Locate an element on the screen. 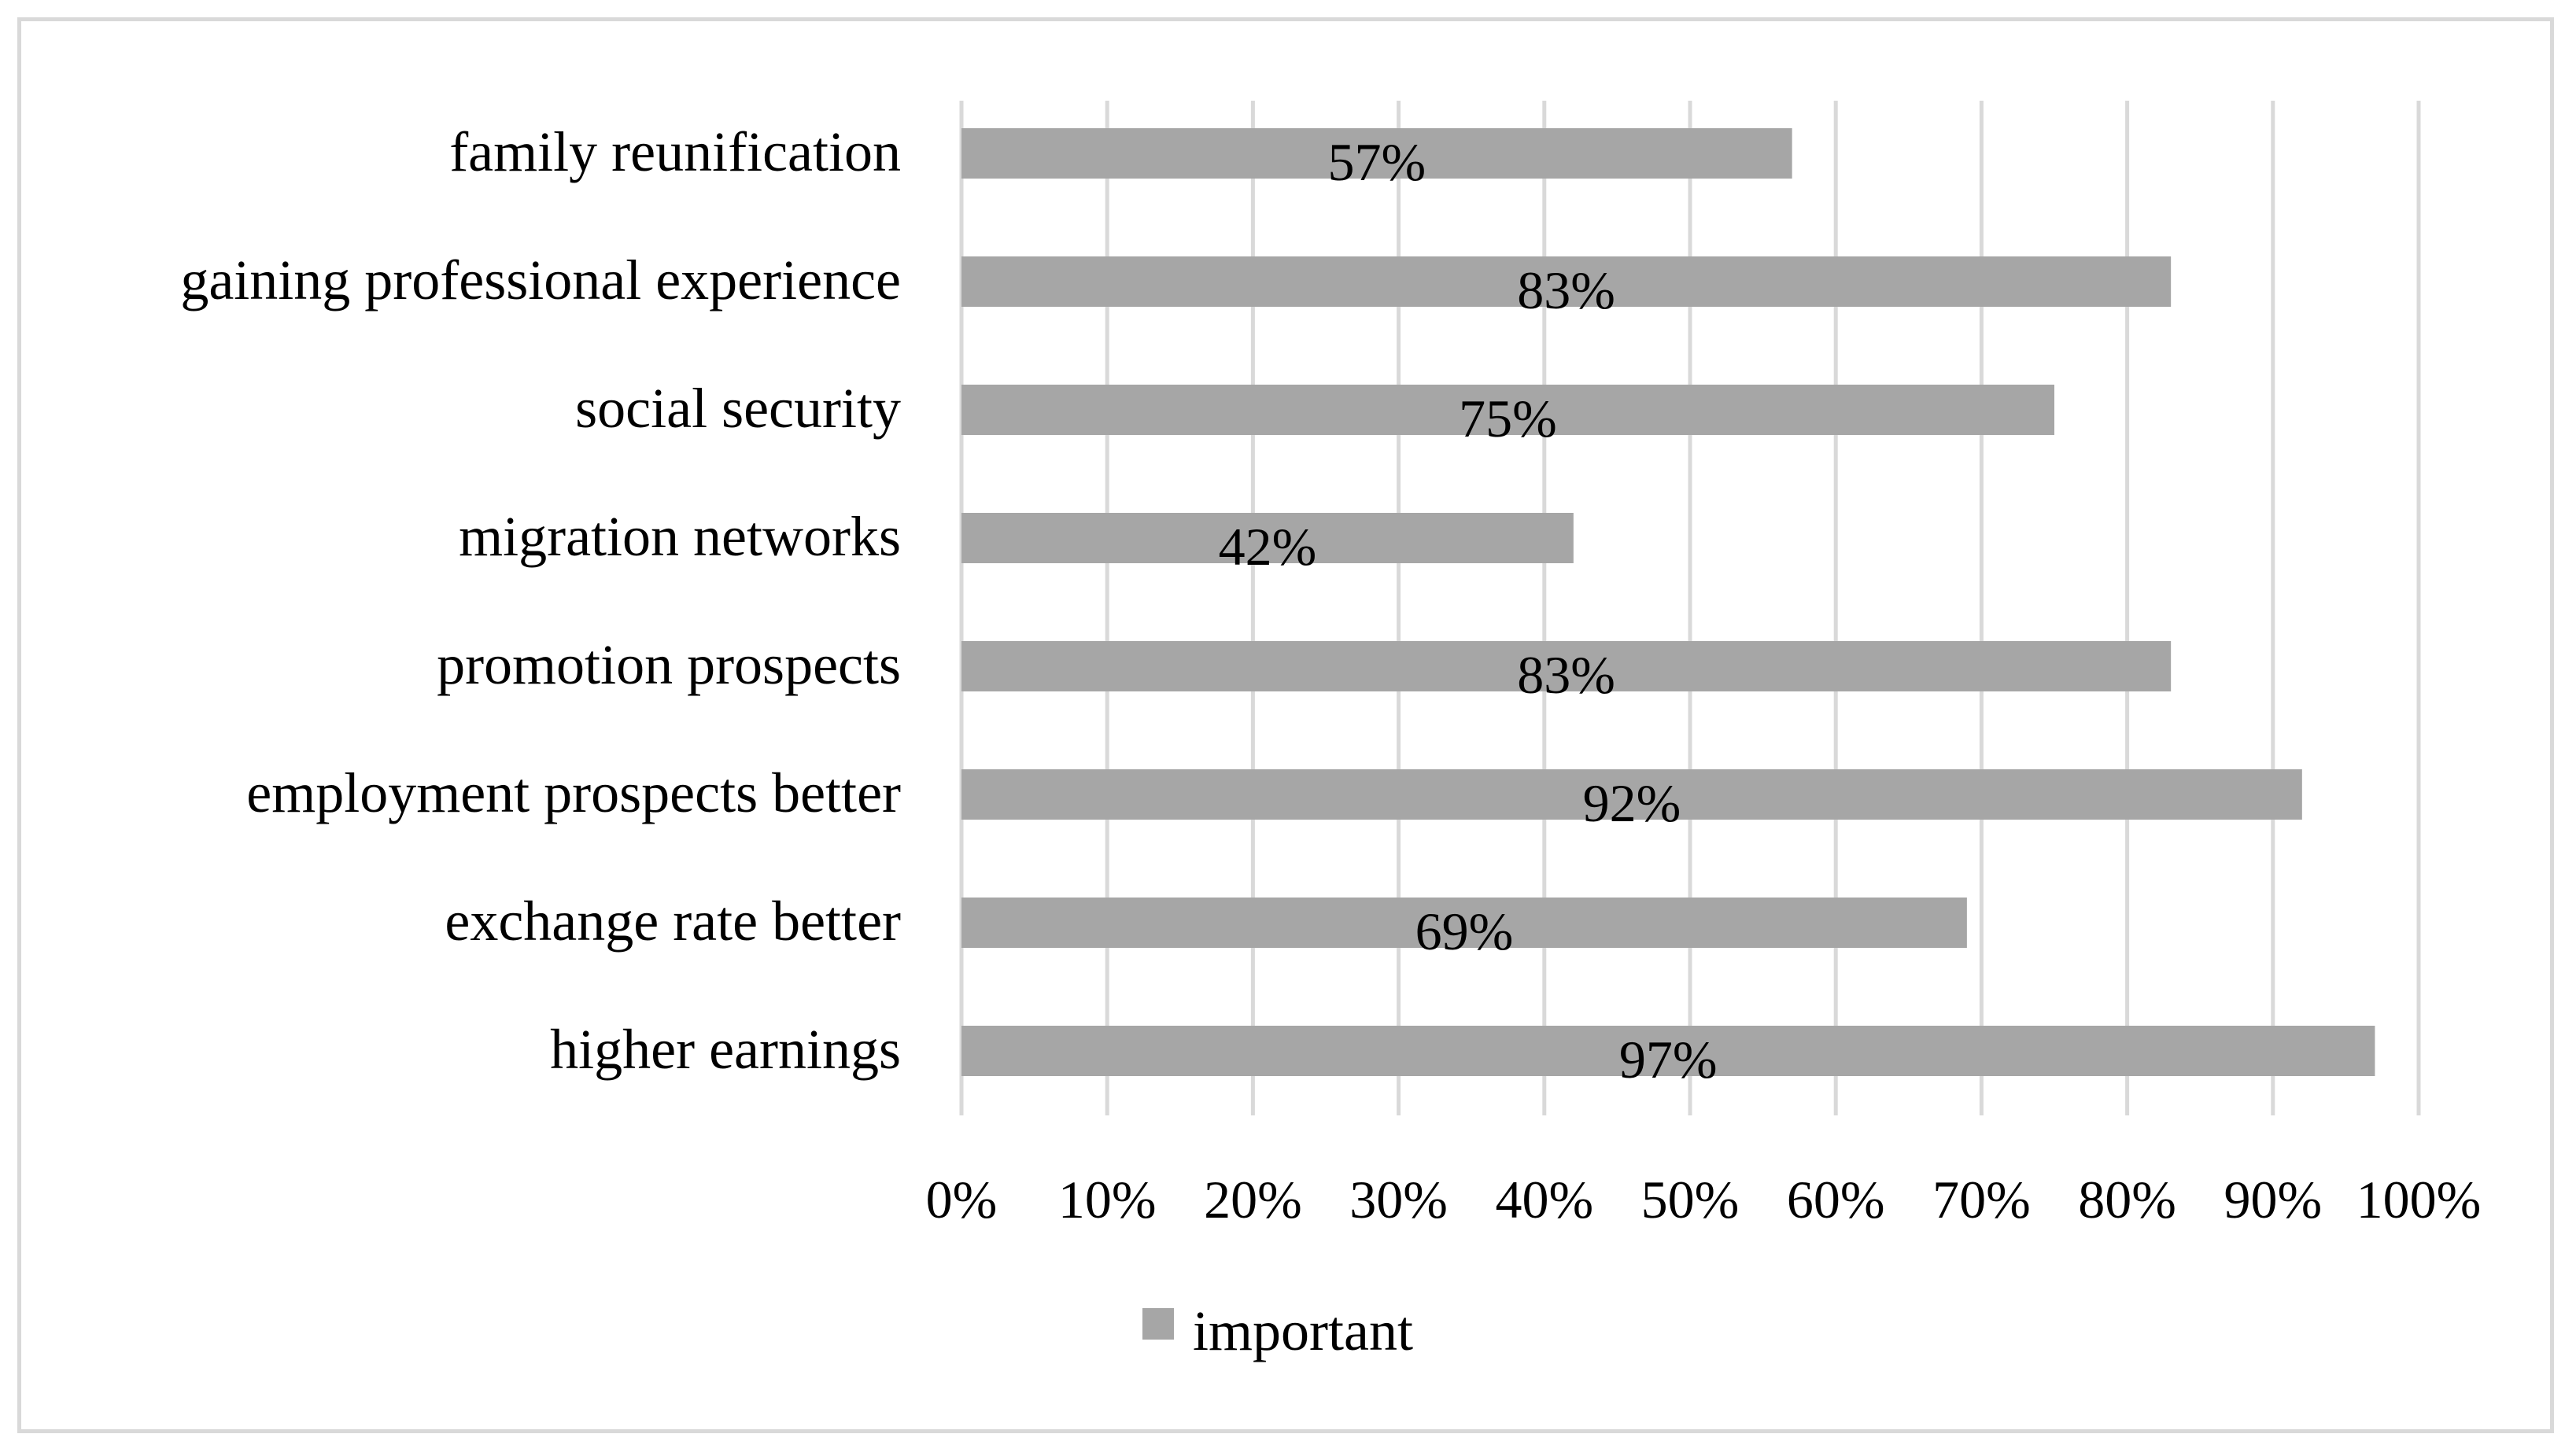  category-label: migration networks is located at coordinates (680, 536).